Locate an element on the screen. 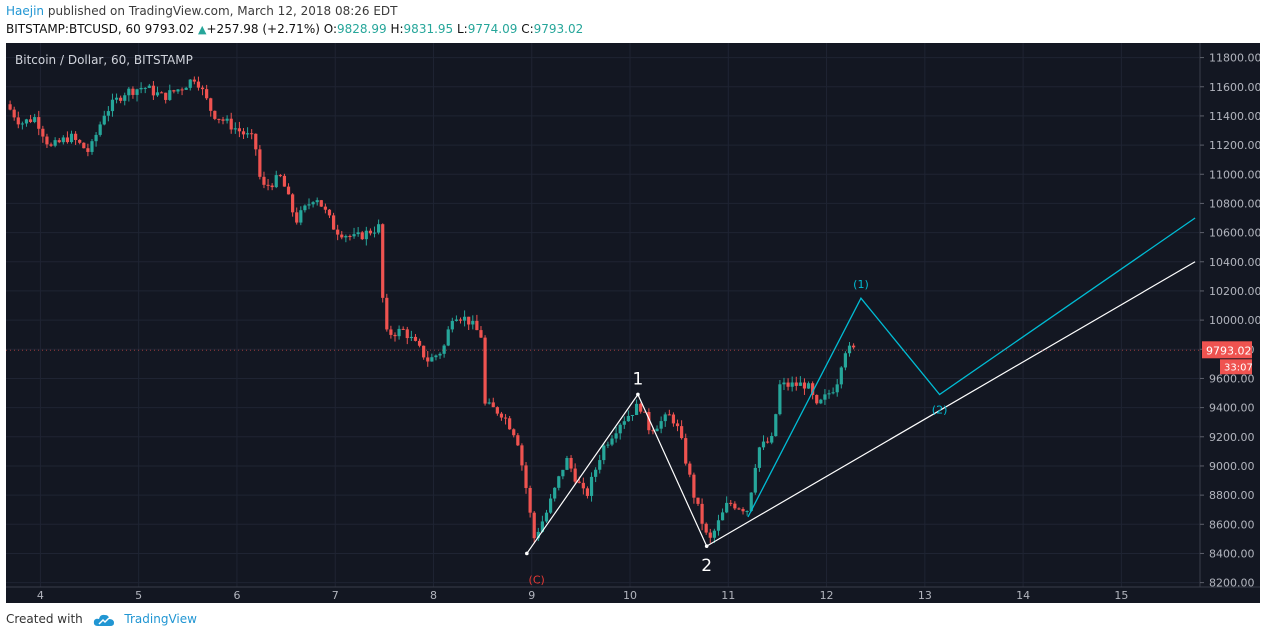  open-value: 9828.99 is located at coordinates (362, 29).